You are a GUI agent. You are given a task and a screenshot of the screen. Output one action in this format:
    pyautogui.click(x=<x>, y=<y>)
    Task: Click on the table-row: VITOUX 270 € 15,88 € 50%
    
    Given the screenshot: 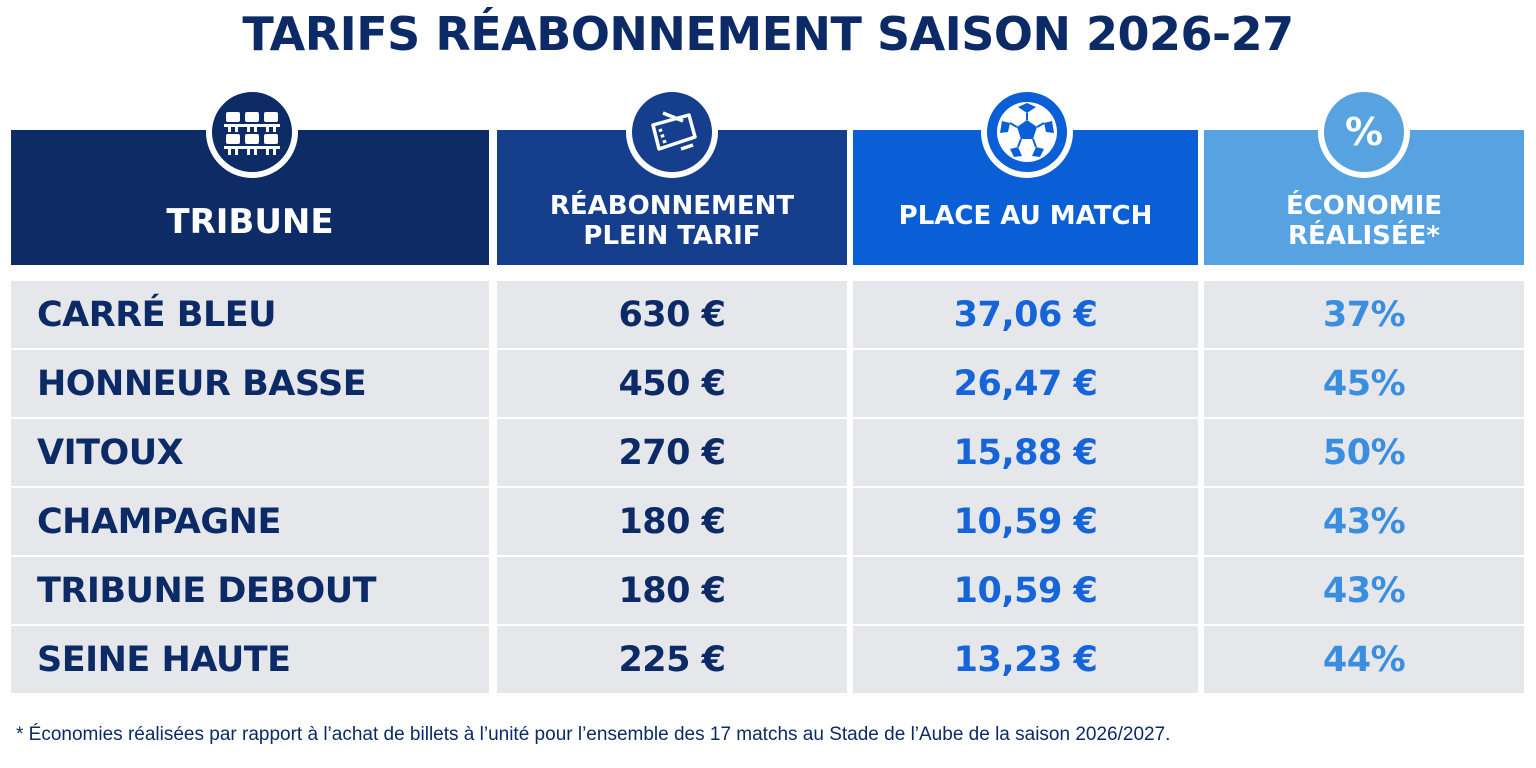 What is the action you would take?
    pyautogui.click(x=768, y=452)
    